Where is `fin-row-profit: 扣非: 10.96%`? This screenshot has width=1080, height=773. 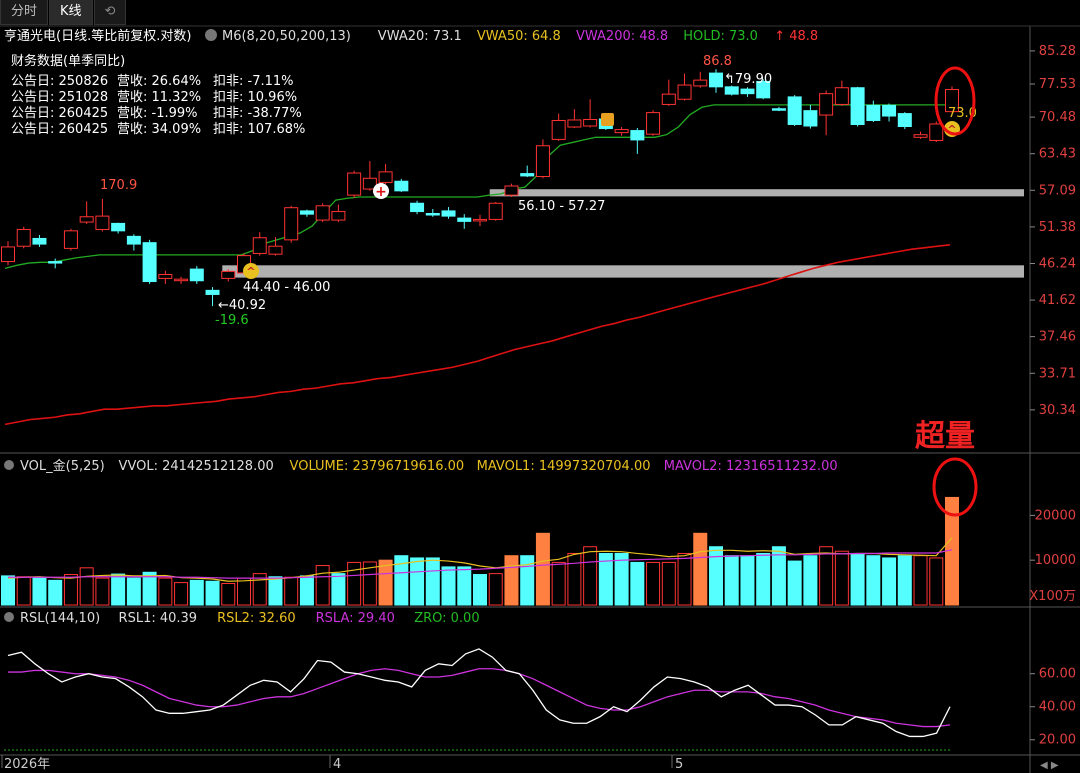 fin-row-profit: 扣非: 10.96% is located at coordinates (255, 97).